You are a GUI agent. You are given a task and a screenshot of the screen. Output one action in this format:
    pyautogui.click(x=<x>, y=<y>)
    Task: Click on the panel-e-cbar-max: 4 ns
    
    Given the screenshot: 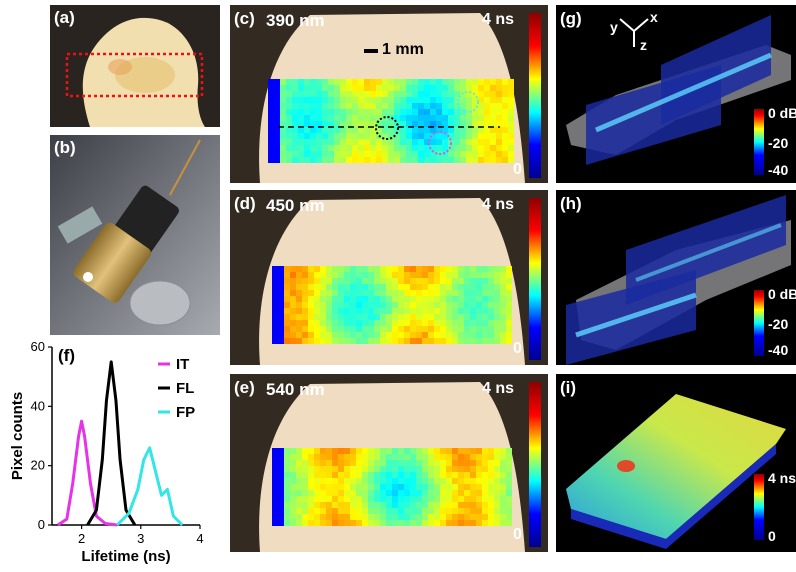 What is the action you would take?
    pyautogui.click(x=498, y=388)
    